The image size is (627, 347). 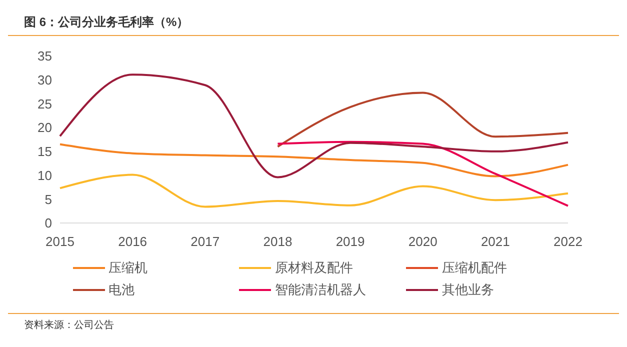 What do you see at coordinates (45, 104) in the screenshot?
I see `y-tick-label: 25` at bounding box center [45, 104].